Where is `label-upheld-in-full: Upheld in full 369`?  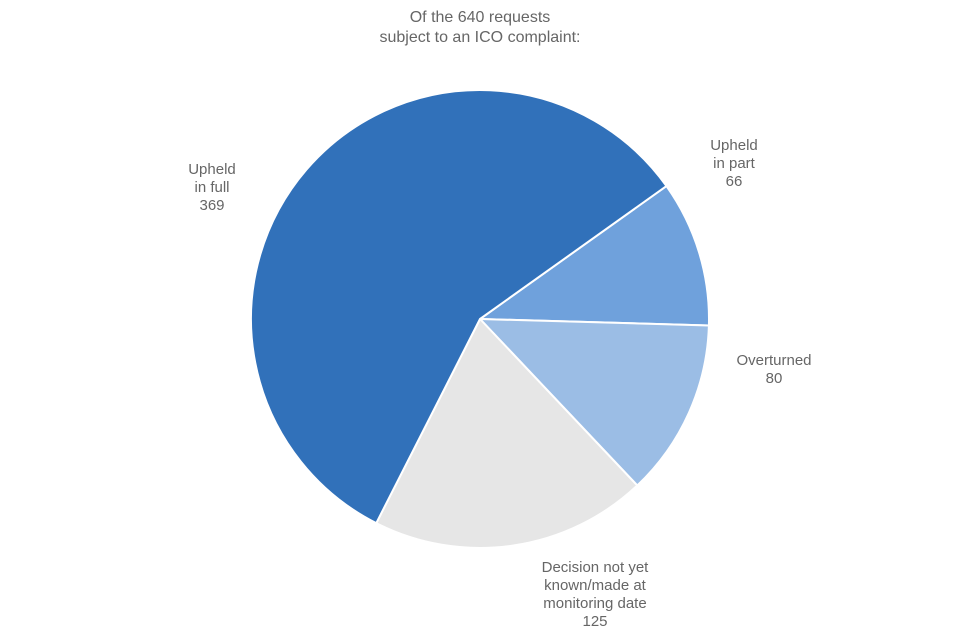 label-upheld-in-full: Upheld in full 369 is located at coordinates (212, 188).